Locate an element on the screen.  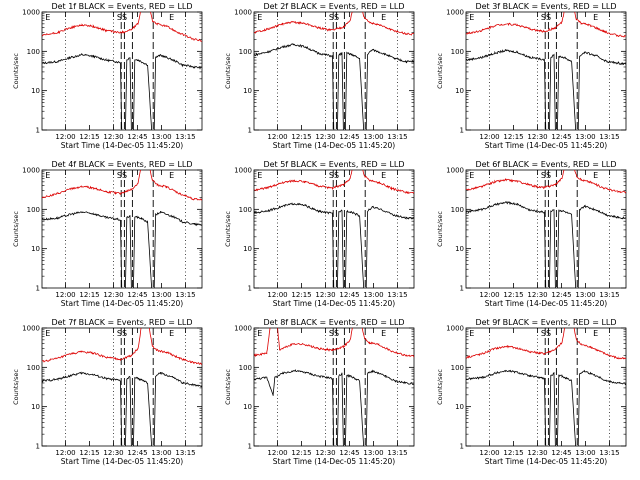
panel-title: Det 9f BLACK = Events, RED = LLD is located at coordinates (545, 322).